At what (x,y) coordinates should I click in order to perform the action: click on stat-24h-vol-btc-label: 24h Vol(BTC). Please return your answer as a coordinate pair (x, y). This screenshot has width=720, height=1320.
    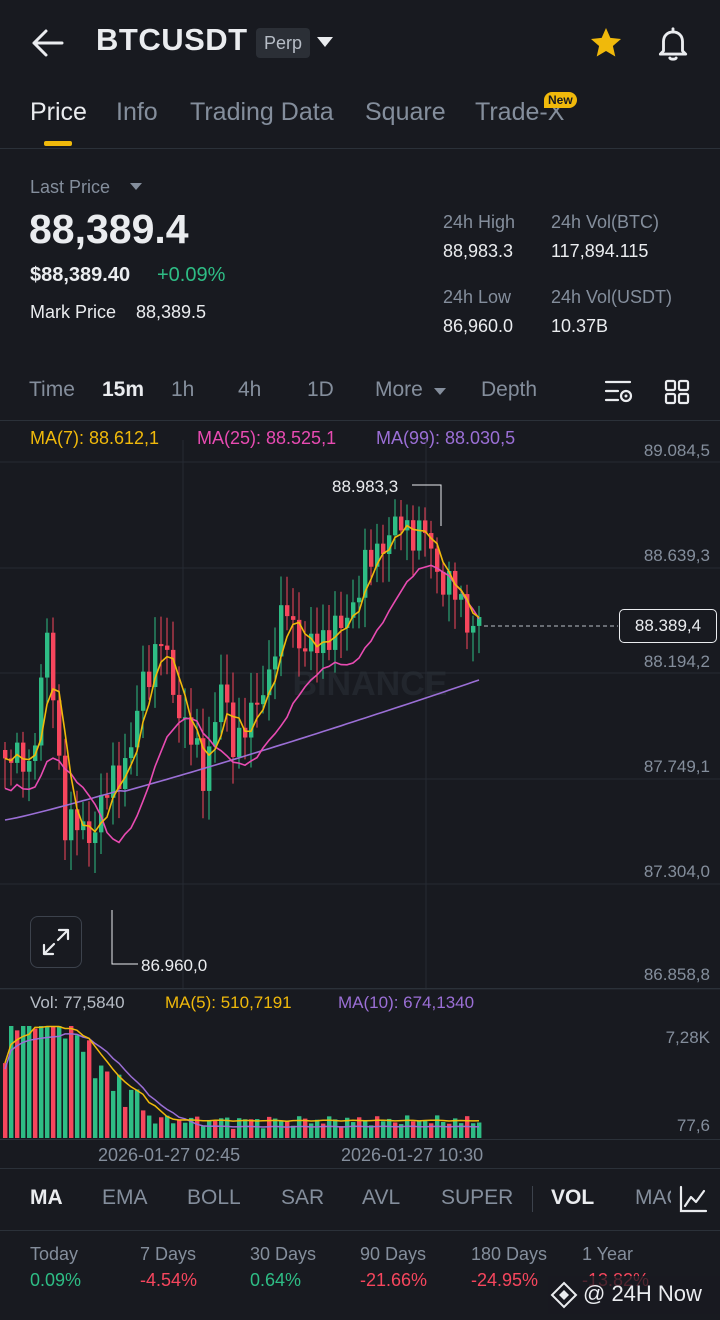
    Looking at the image, I should click on (605, 222).